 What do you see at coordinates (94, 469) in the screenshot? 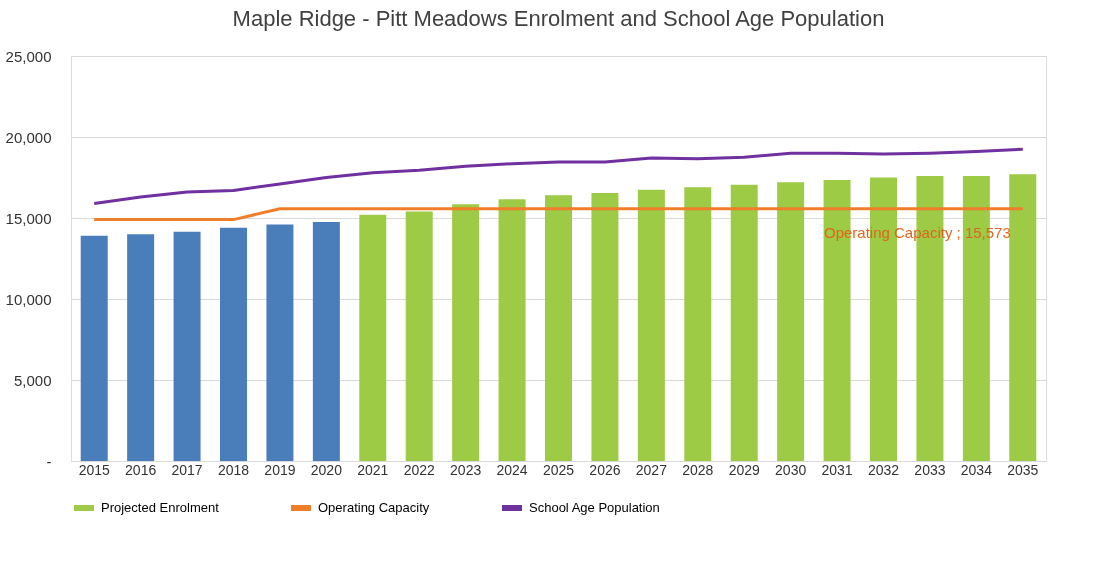
I see `x-tick-label: 2015` at bounding box center [94, 469].